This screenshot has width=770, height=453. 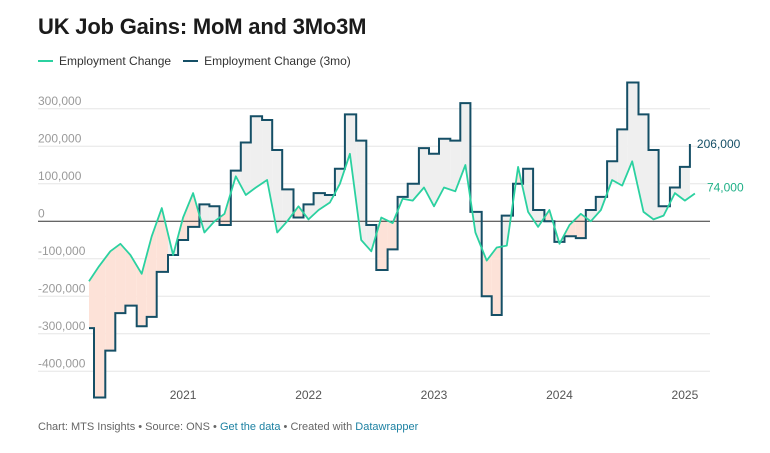 I want to click on legend-swatch-3mo, so click(x=191, y=61).